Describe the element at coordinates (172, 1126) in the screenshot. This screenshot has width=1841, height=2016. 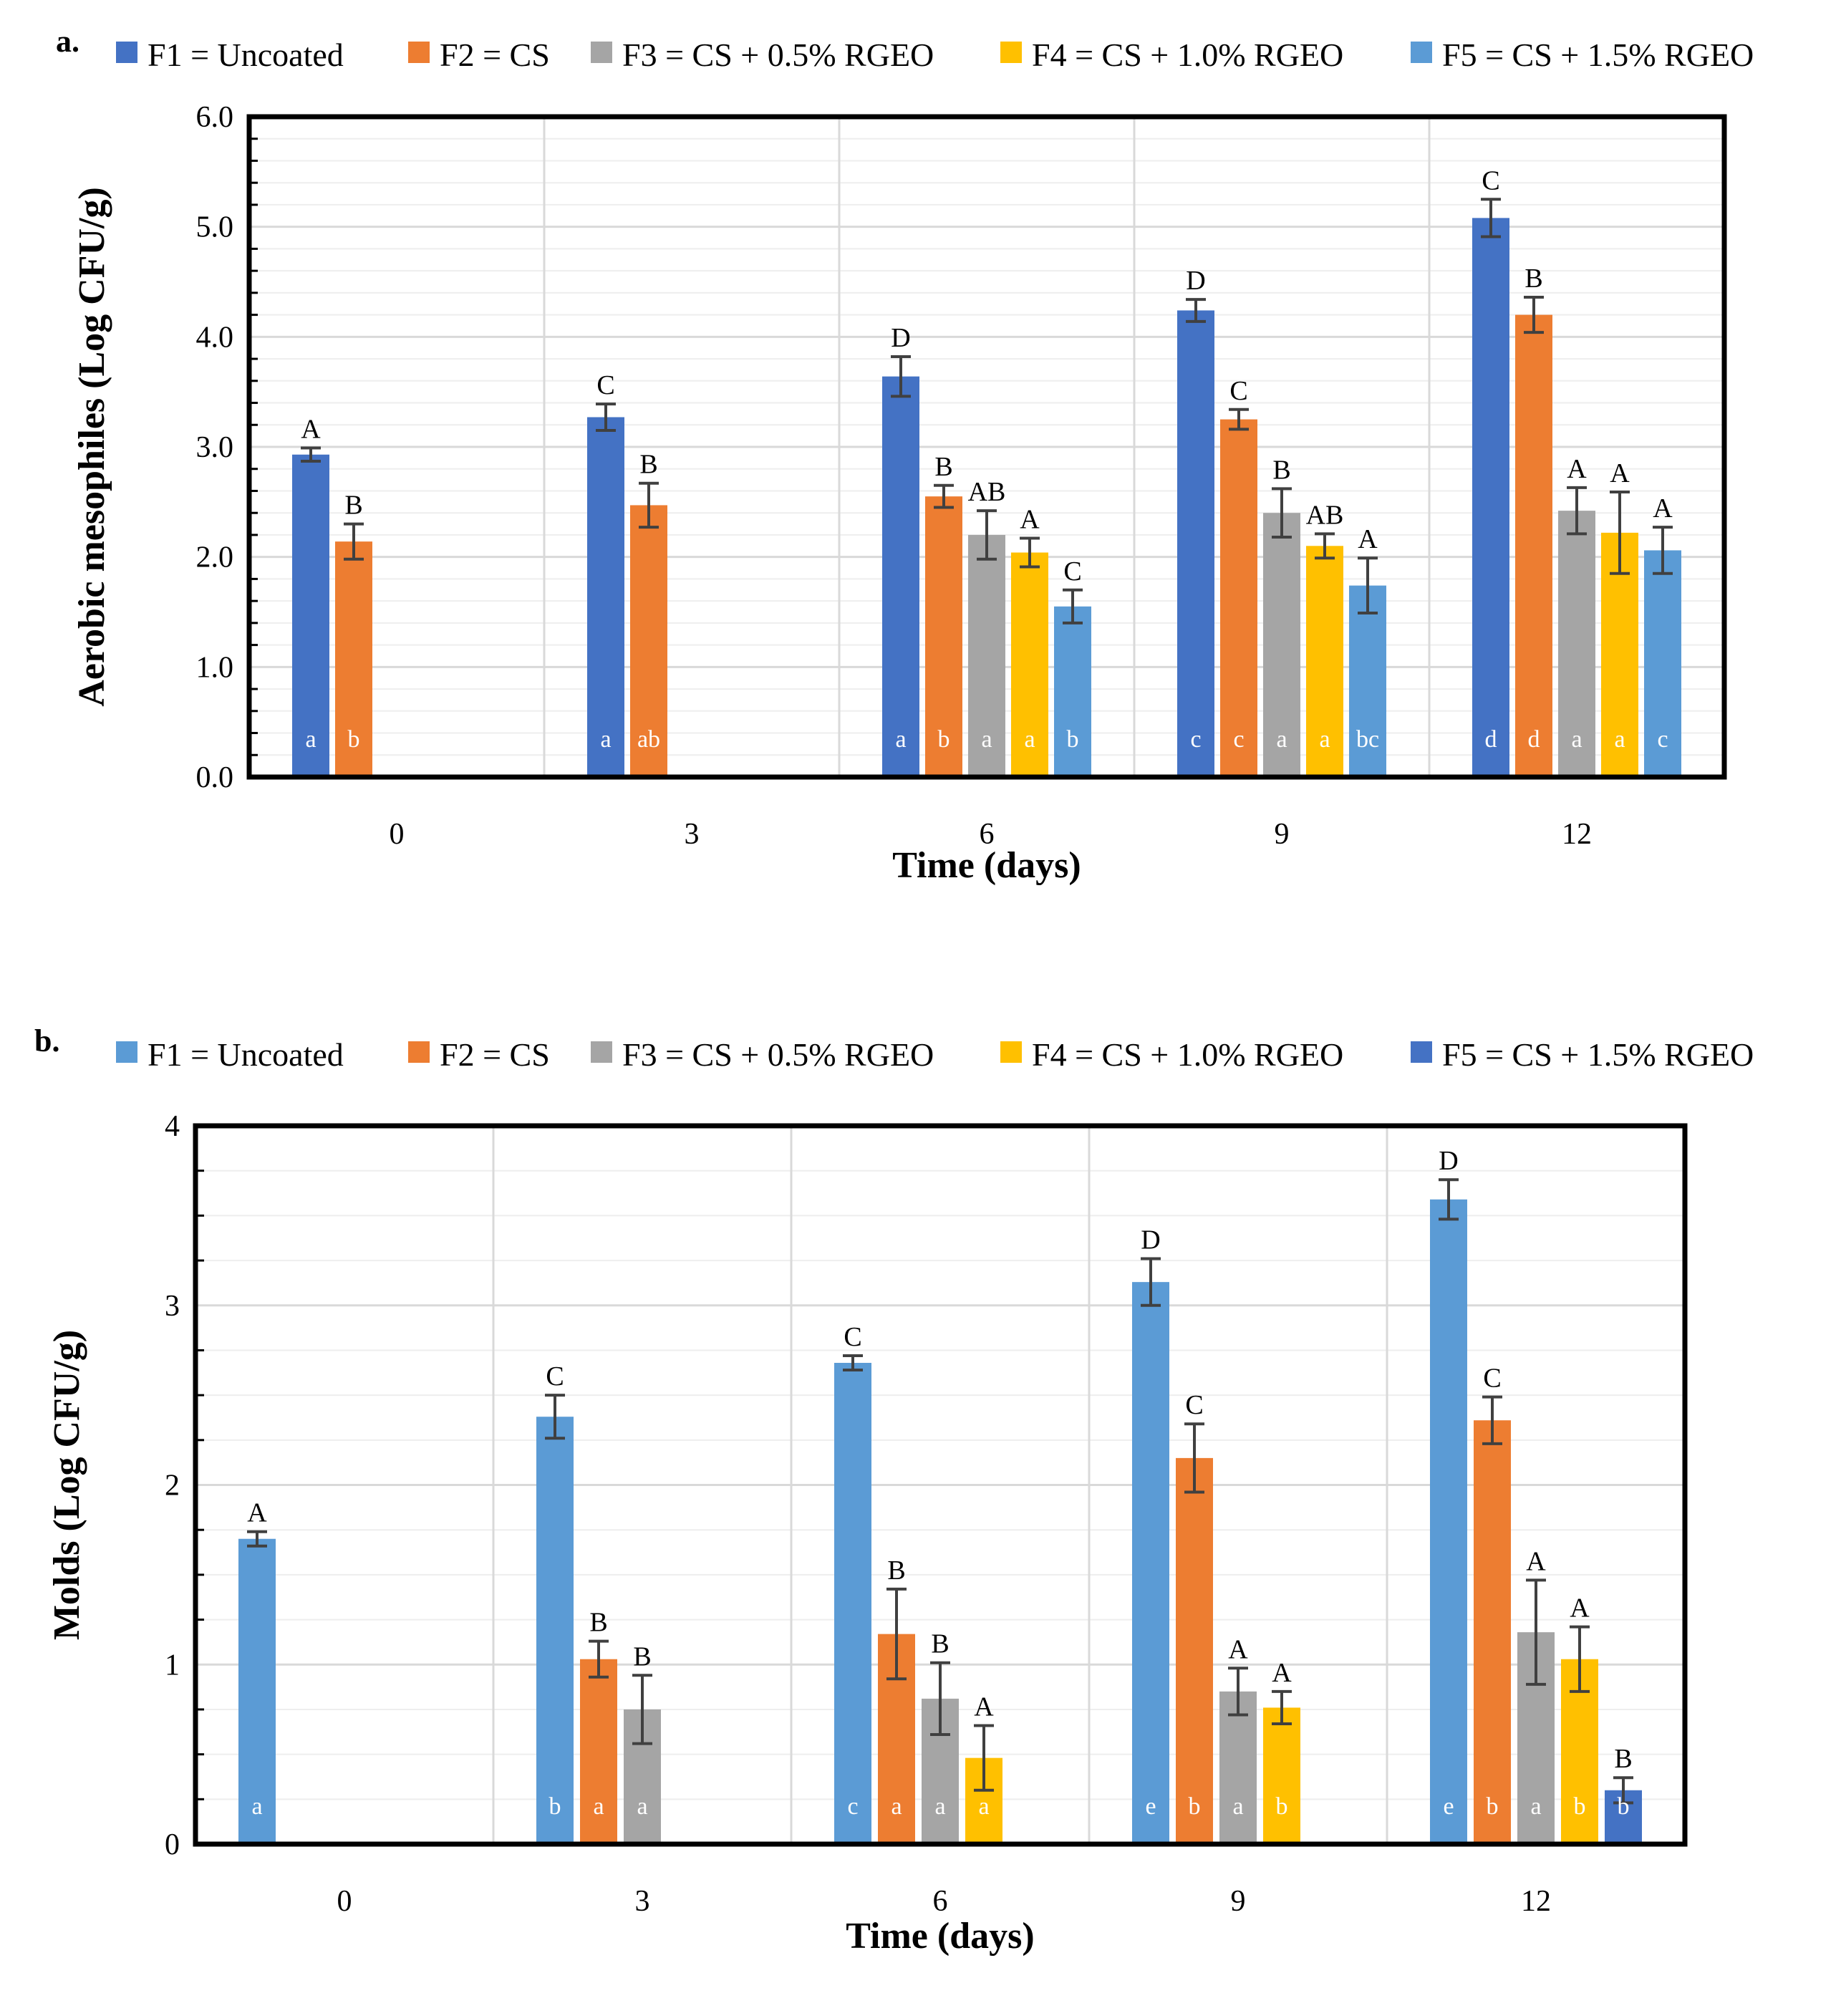
I see `y-tick-label: 4` at that location.